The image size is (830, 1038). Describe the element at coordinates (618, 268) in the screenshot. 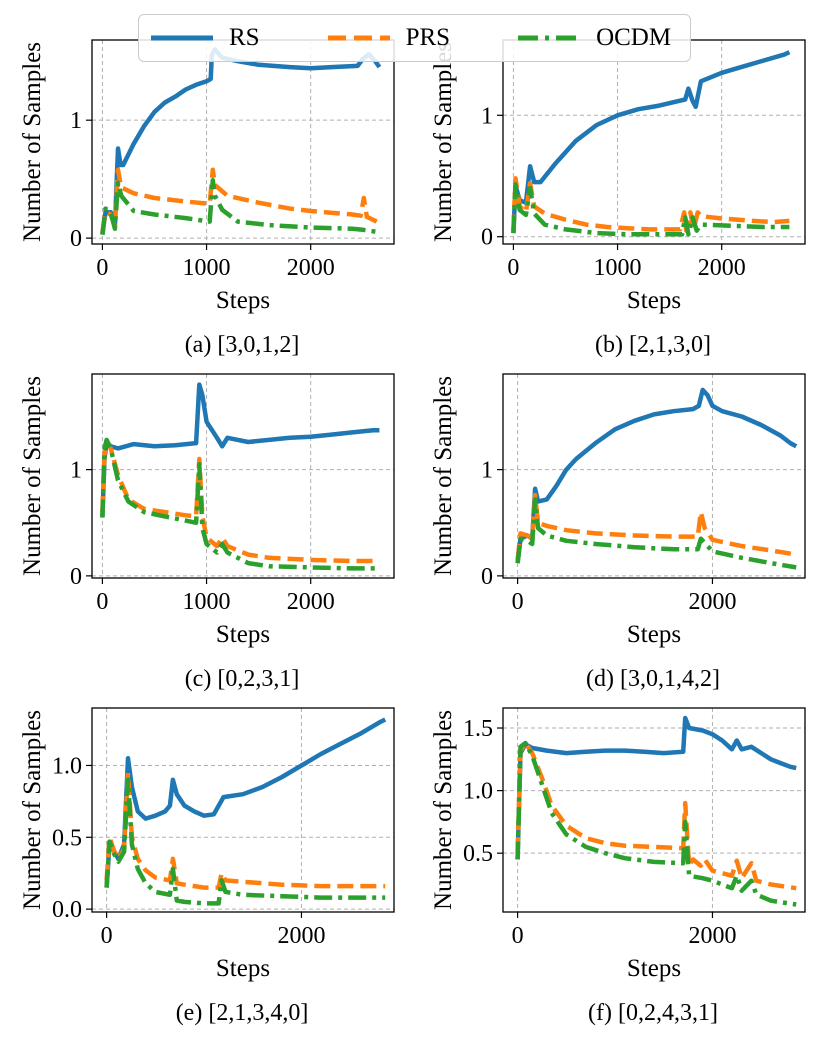

I see `x-tick-label-b: 1000` at that location.